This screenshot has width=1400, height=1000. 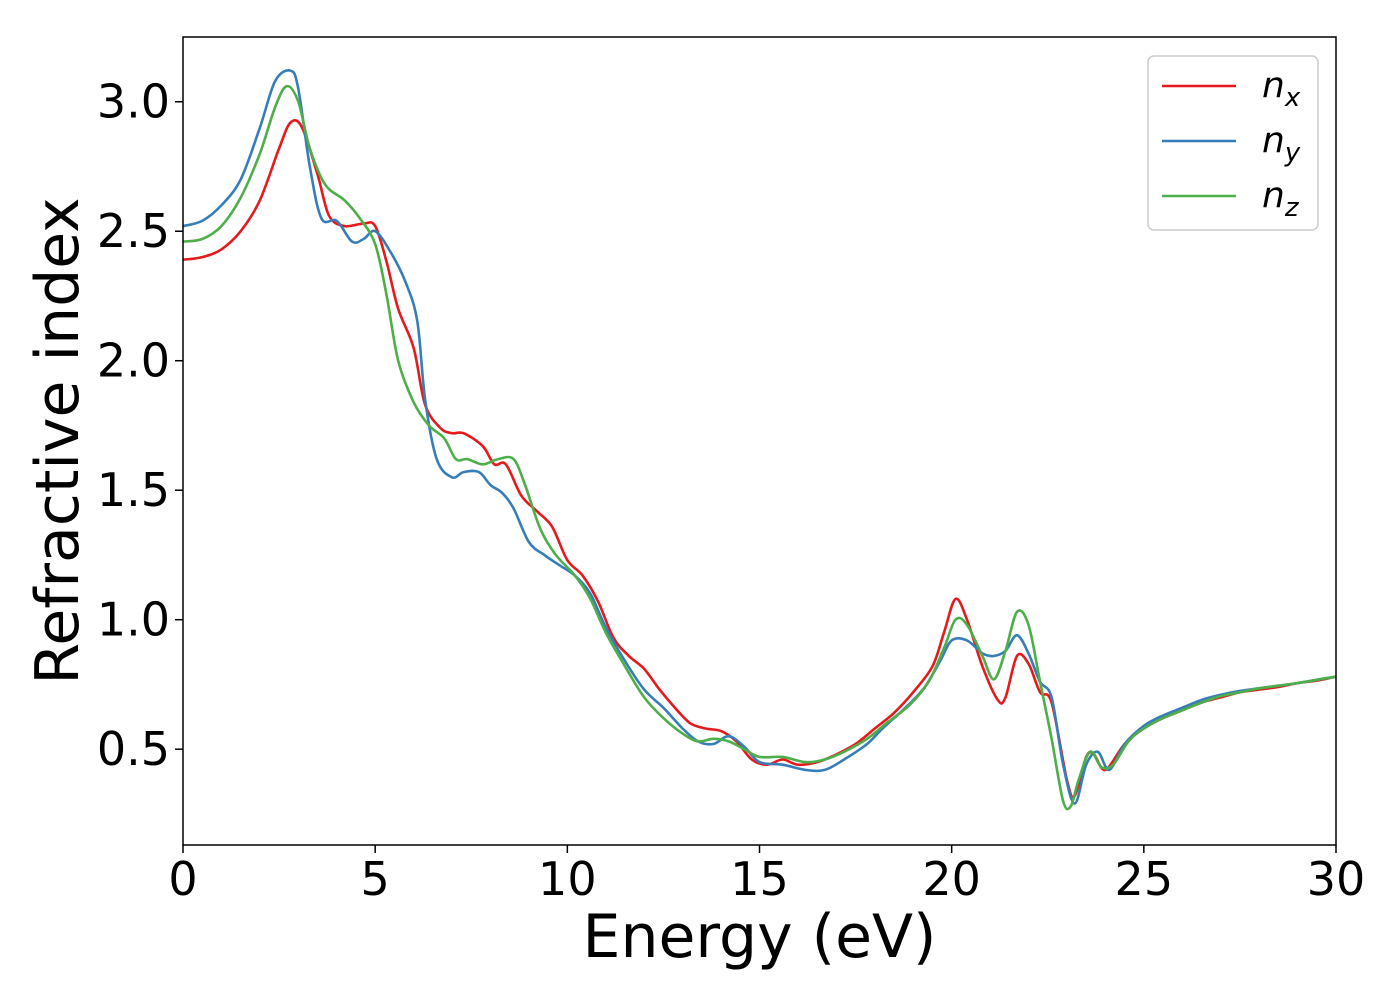 I want to click on y-tick-label: 1.5, so click(x=133, y=490).